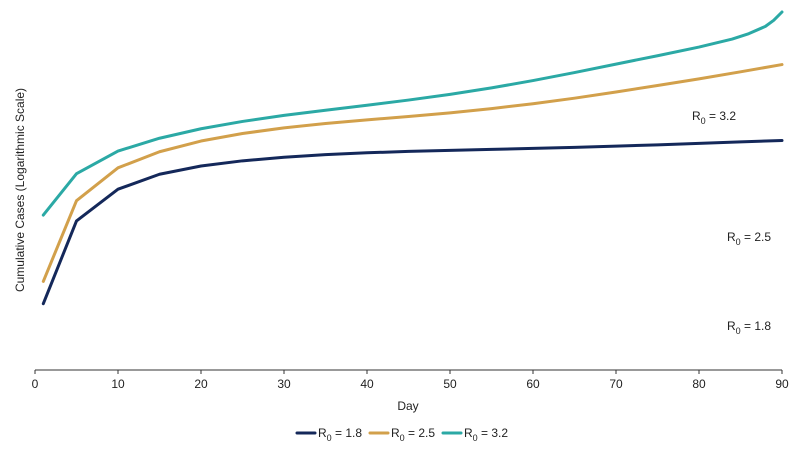 The image size is (800, 452). Describe the element at coordinates (749, 327) in the screenshot. I see `series-annotation-0: R0 = 1.8` at that location.